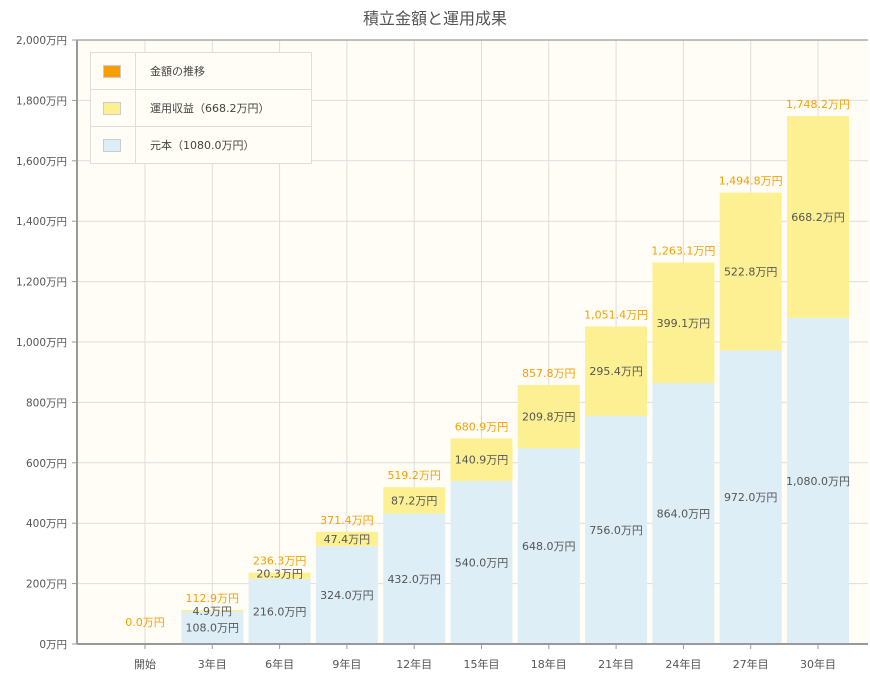 This screenshot has height=674, width=870. I want to click on y-tick-label: 400万円, so click(46, 524).